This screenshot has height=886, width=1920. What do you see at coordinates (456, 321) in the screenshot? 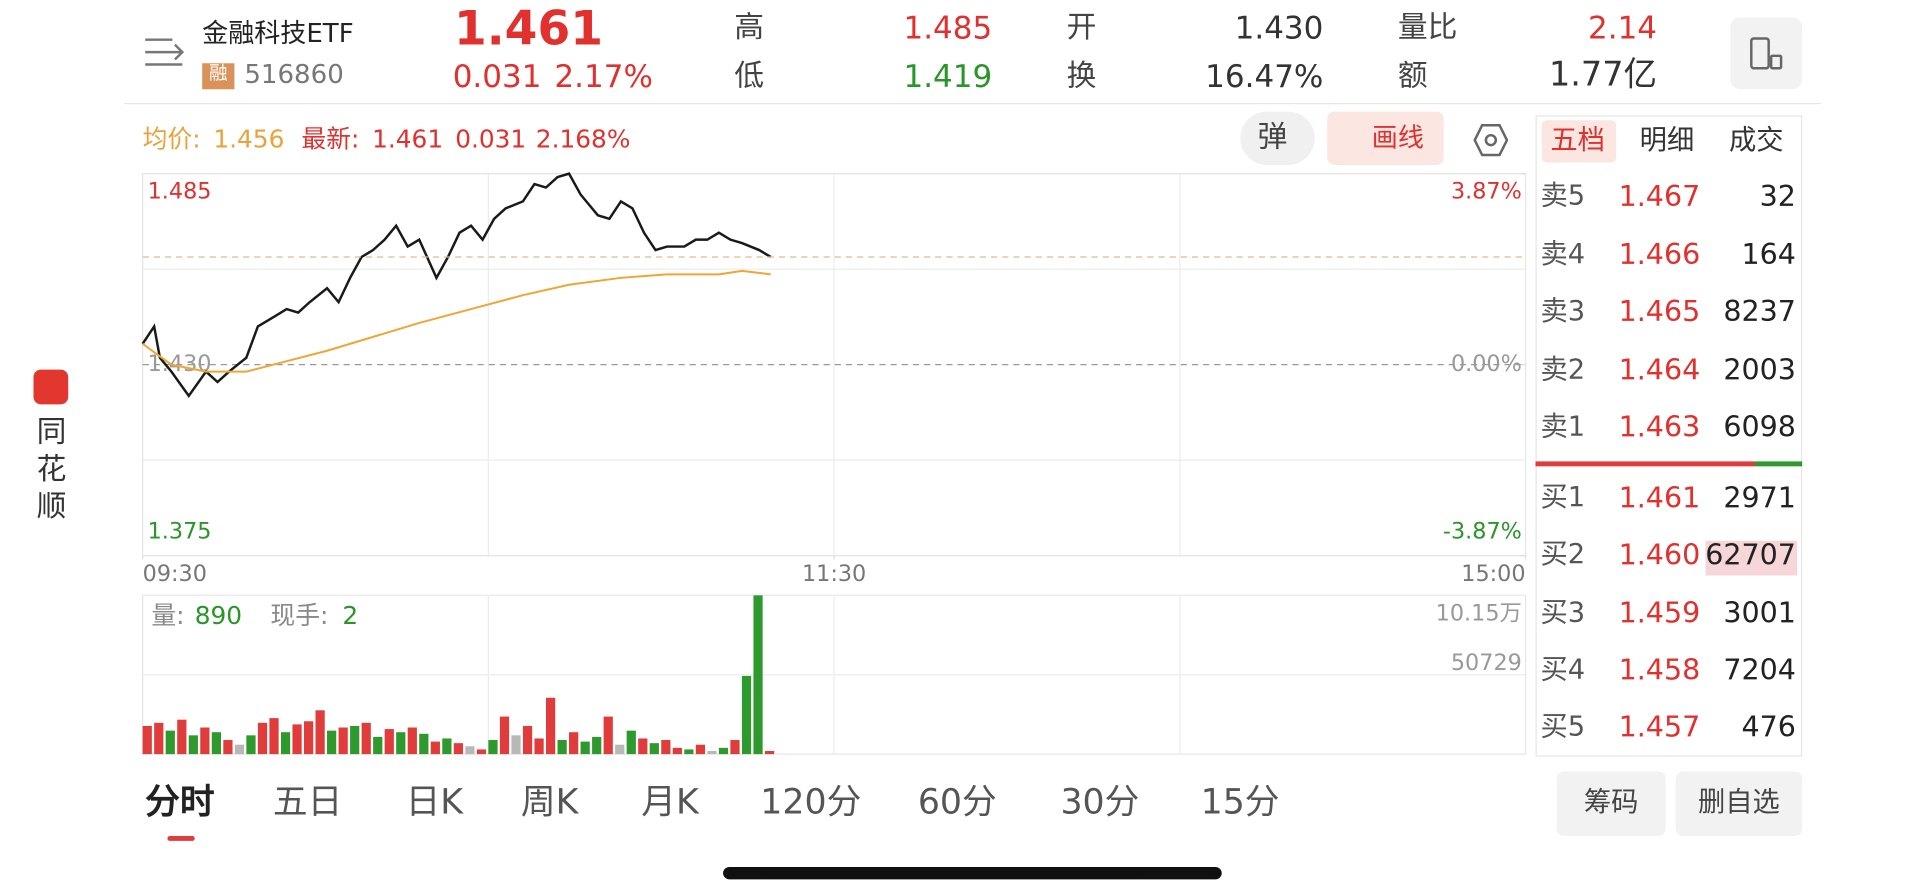
I see `avg-price-line` at bounding box center [456, 321].